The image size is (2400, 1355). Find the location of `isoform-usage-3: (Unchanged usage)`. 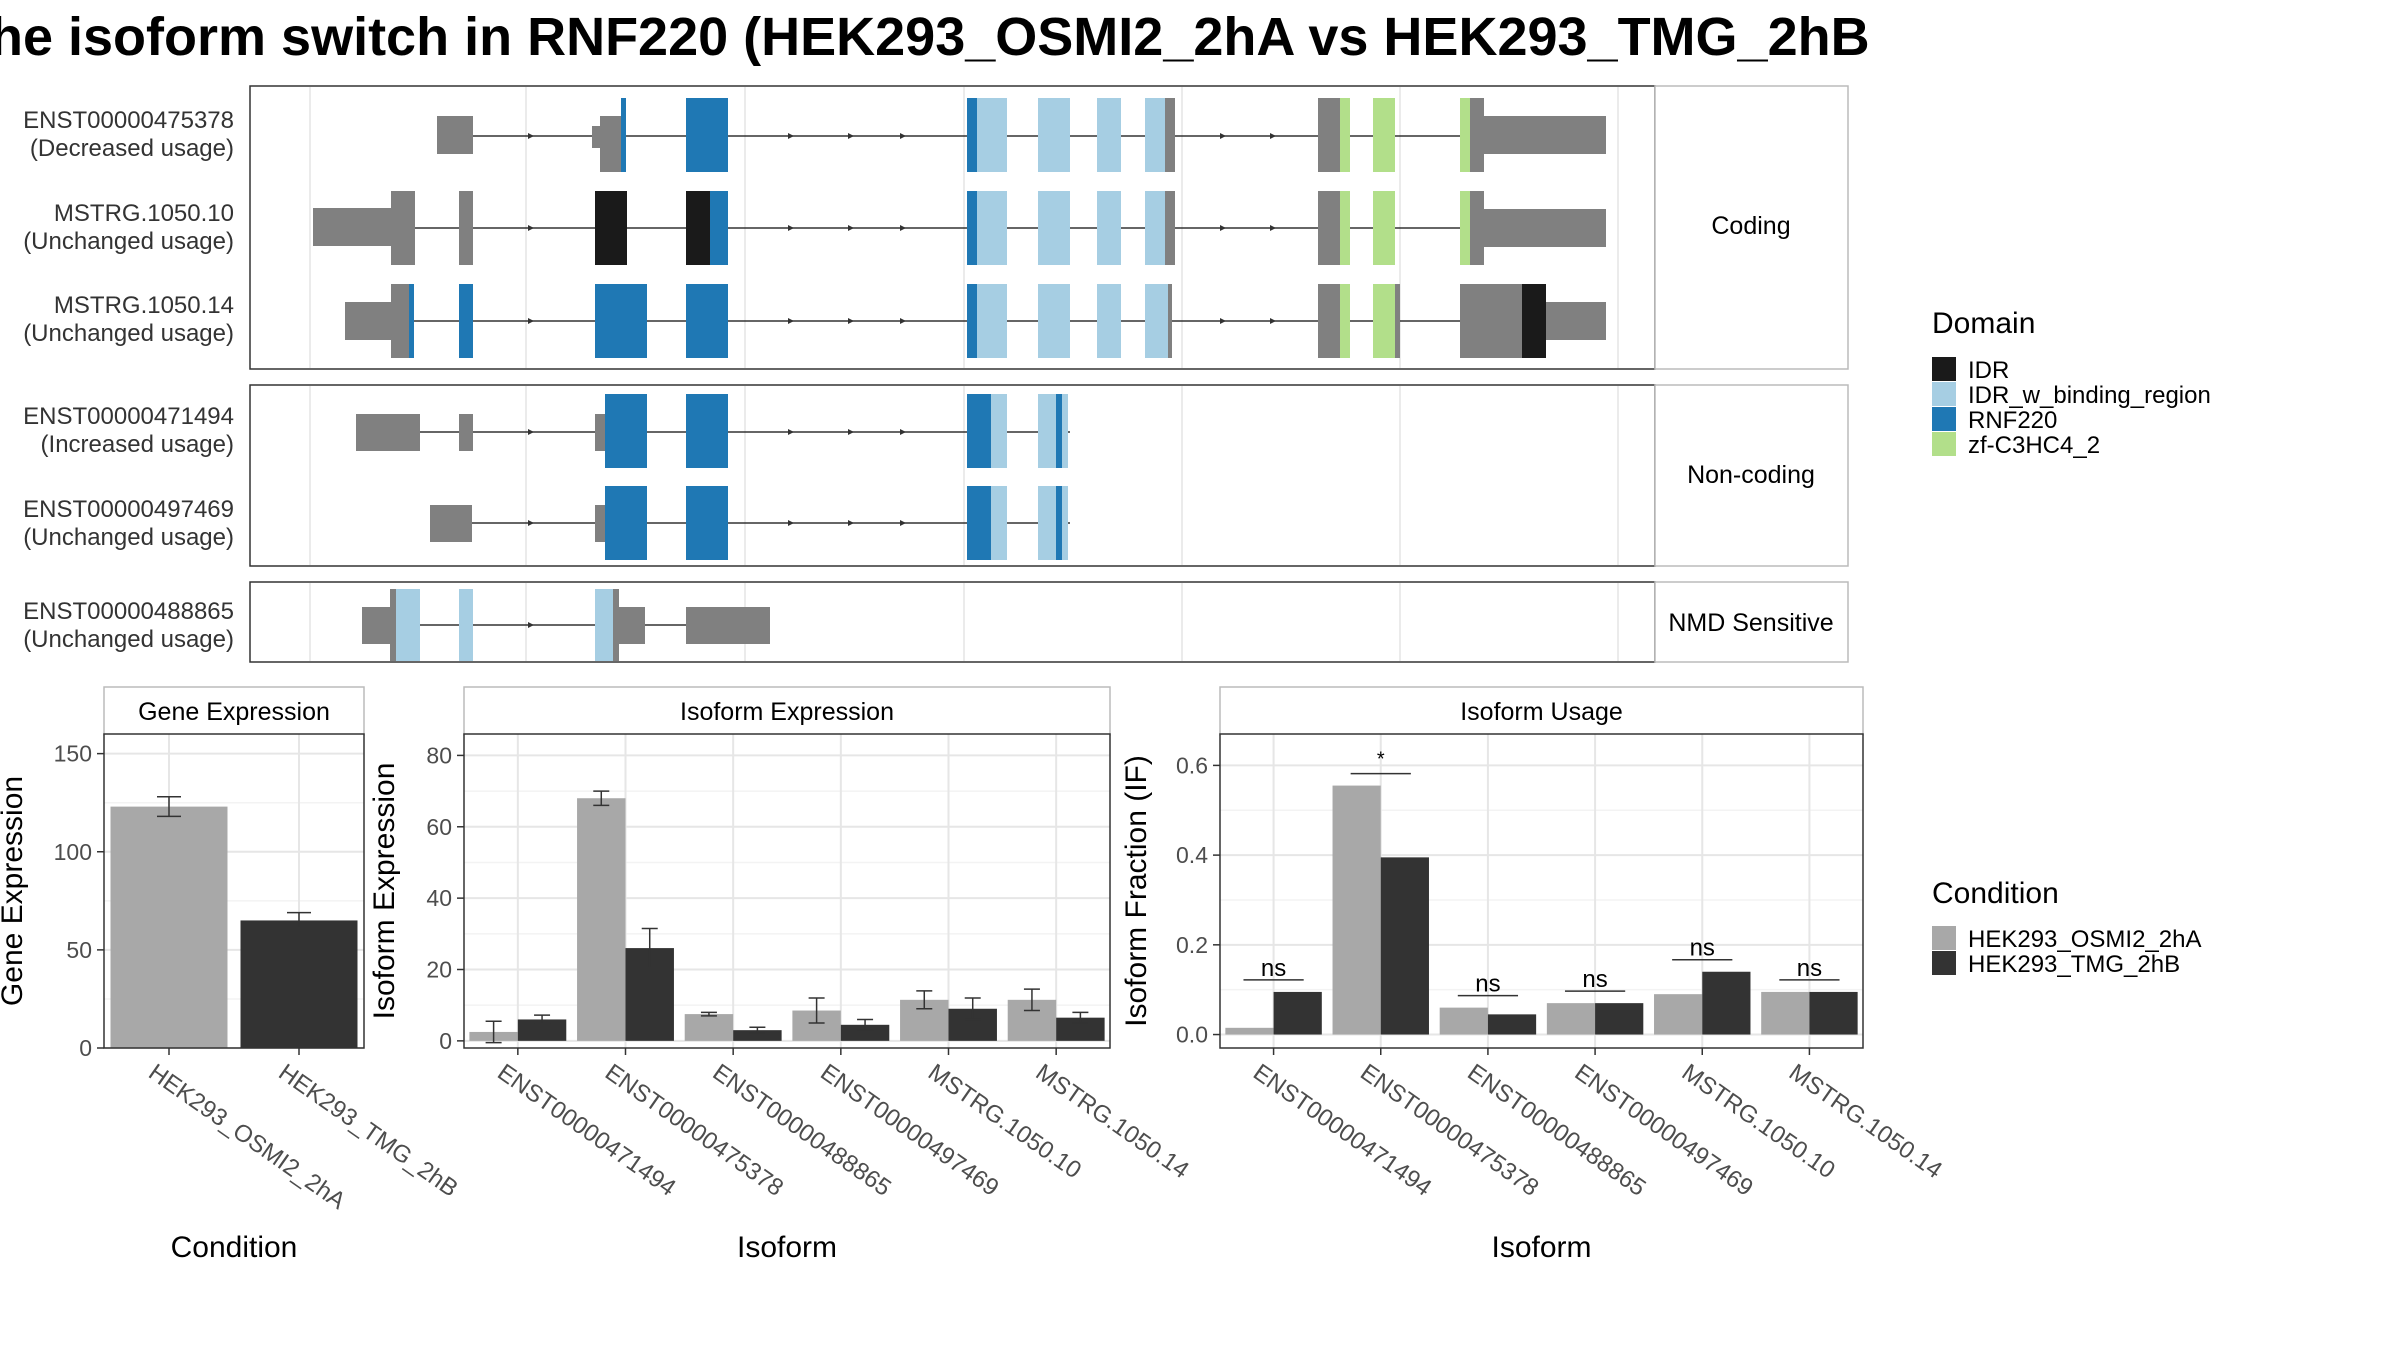

isoform-usage-3: (Unchanged usage) is located at coordinates (128, 333).